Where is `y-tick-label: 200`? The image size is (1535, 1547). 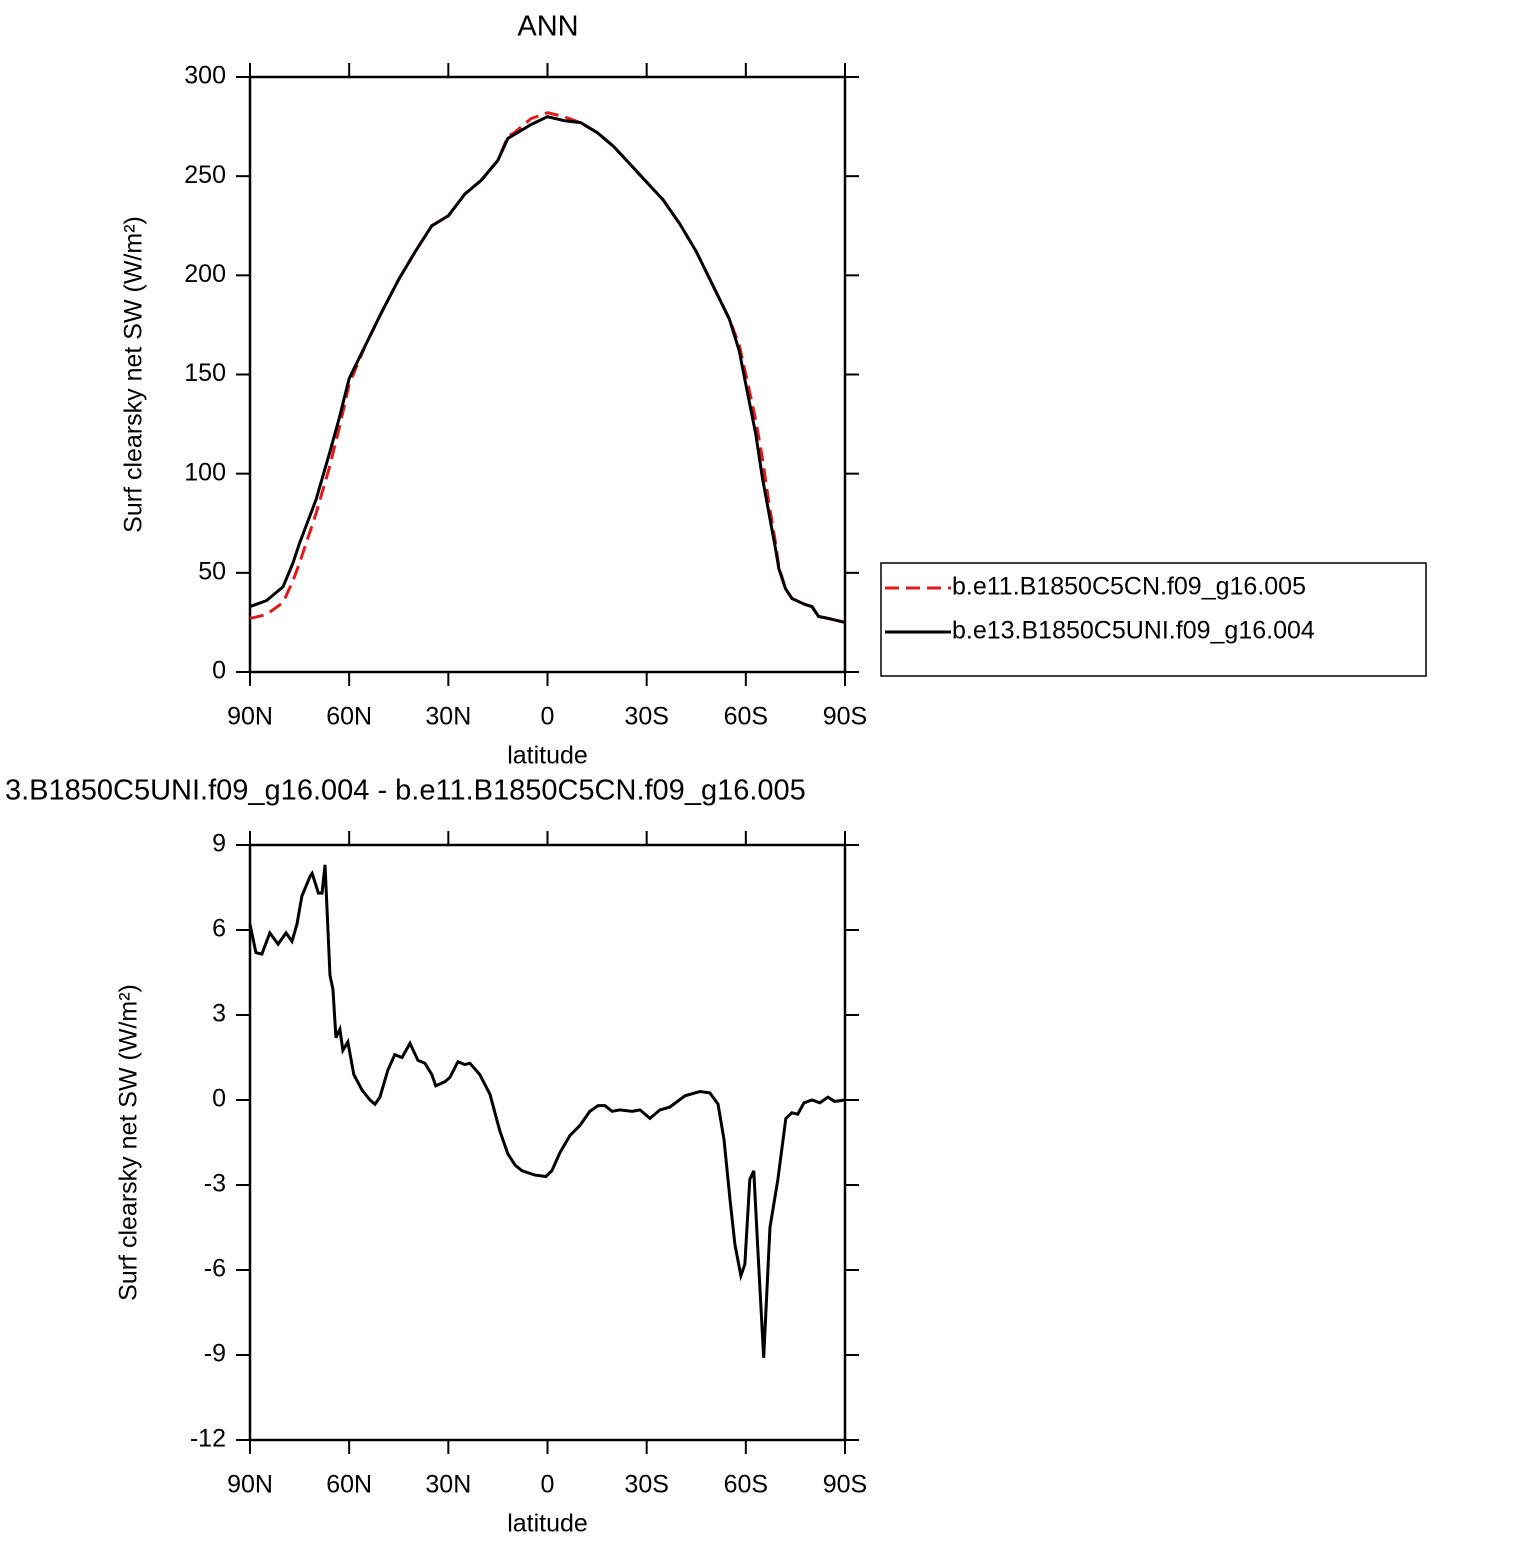 y-tick-label: 200 is located at coordinates (205, 274).